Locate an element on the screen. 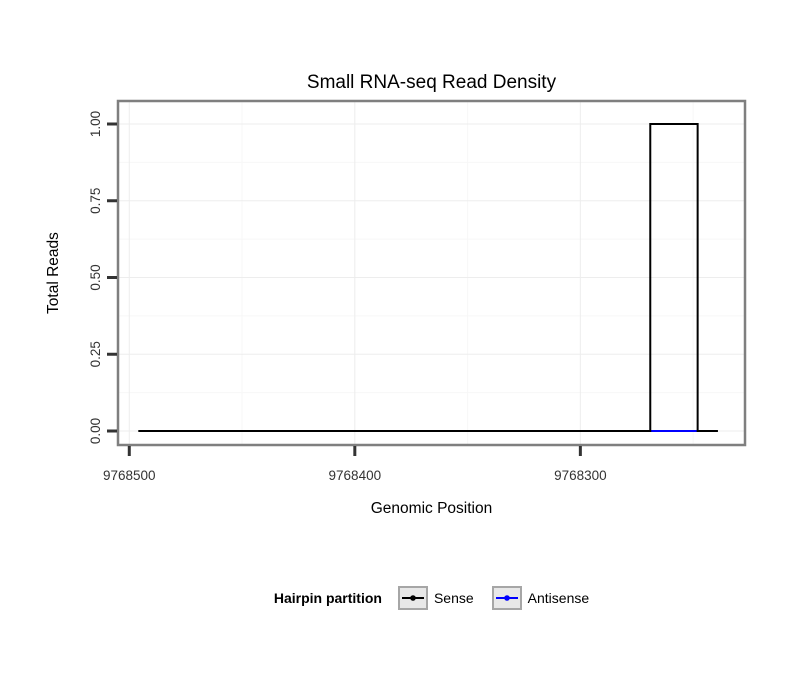  y-tick-label: 0.25 is located at coordinates (95, 354).